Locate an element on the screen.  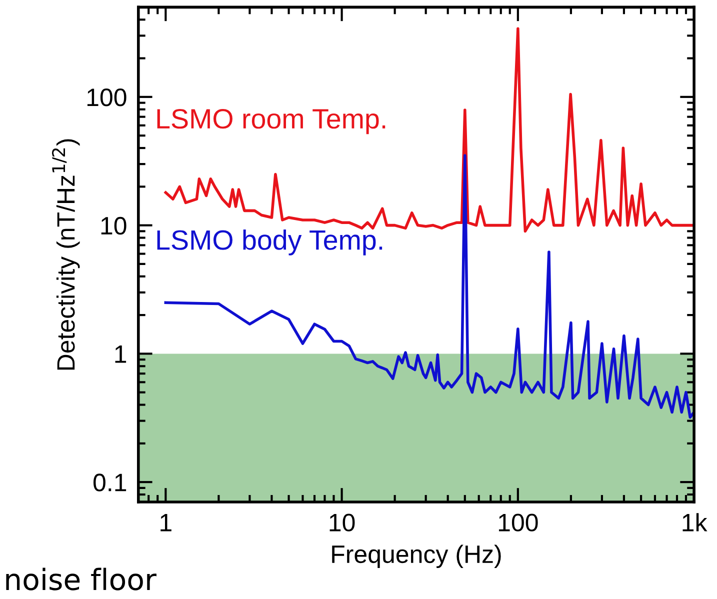
y-tick-label: 100 is located at coordinates (106, 97).